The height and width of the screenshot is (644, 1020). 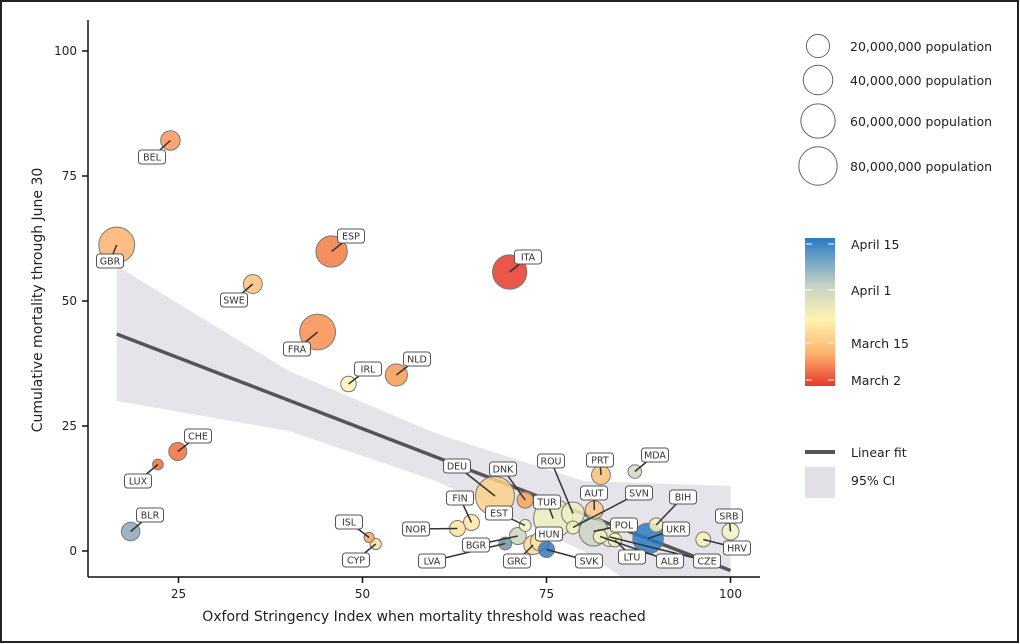 I want to click on point-label-srb: SRB, so click(x=728, y=517).